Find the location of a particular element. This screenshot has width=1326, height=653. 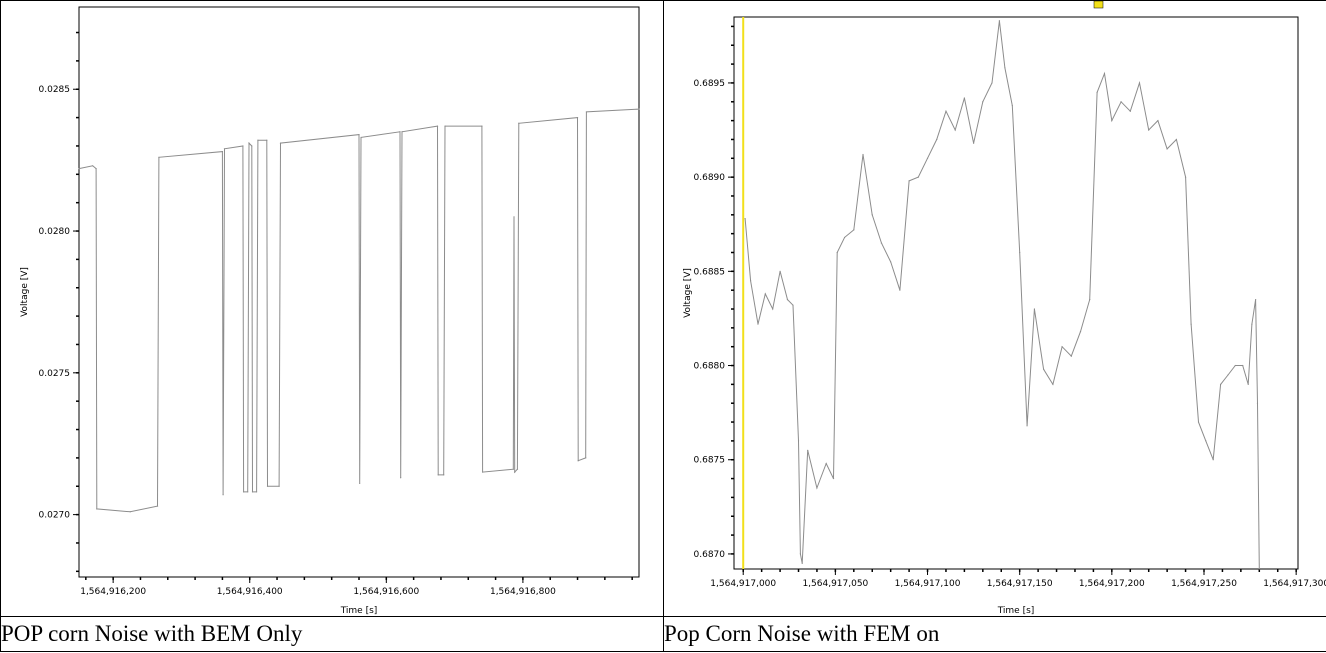

x-tick-label: 1,564,916,400 is located at coordinates (250, 592).